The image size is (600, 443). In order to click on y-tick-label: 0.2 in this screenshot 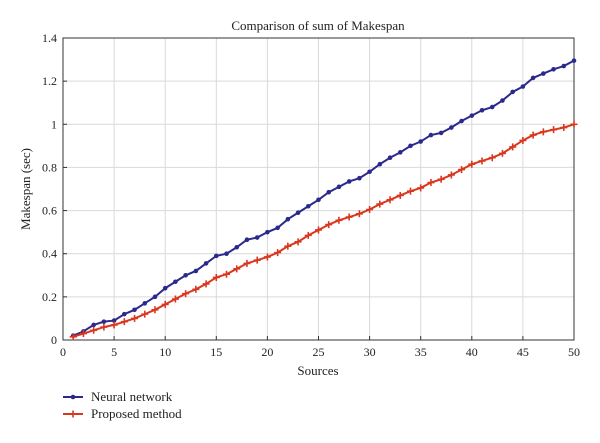, I will do `click(49, 297)`.